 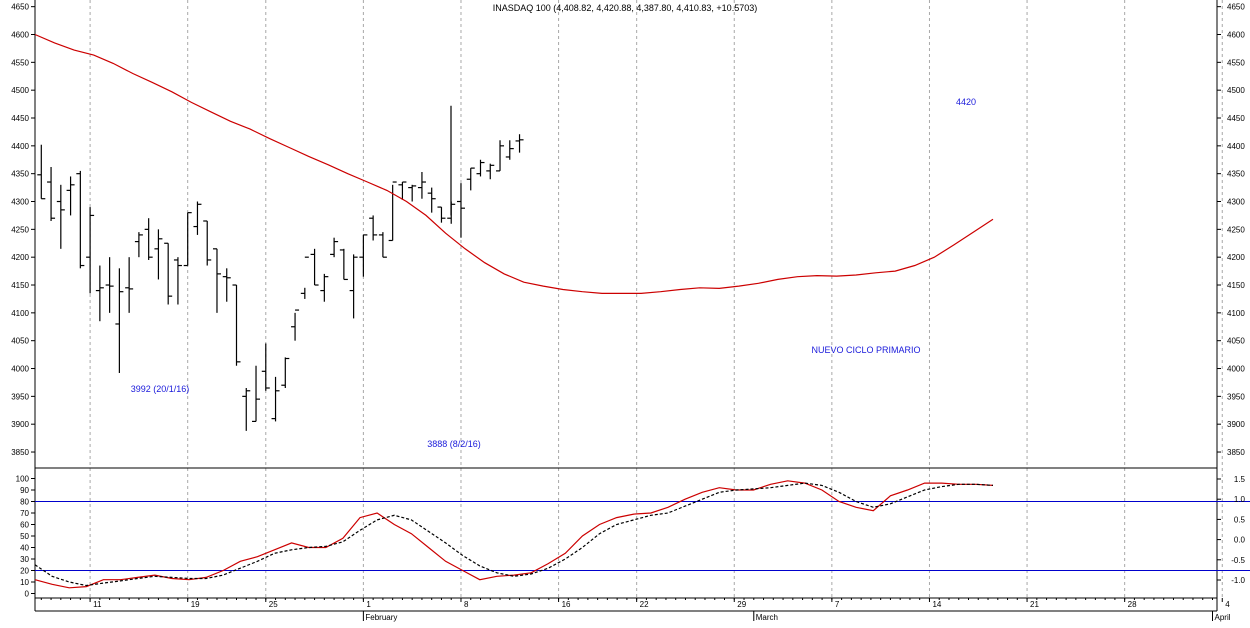 What do you see at coordinates (741, 604) in the screenshot?
I see `x-tick-label: 29` at bounding box center [741, 604].